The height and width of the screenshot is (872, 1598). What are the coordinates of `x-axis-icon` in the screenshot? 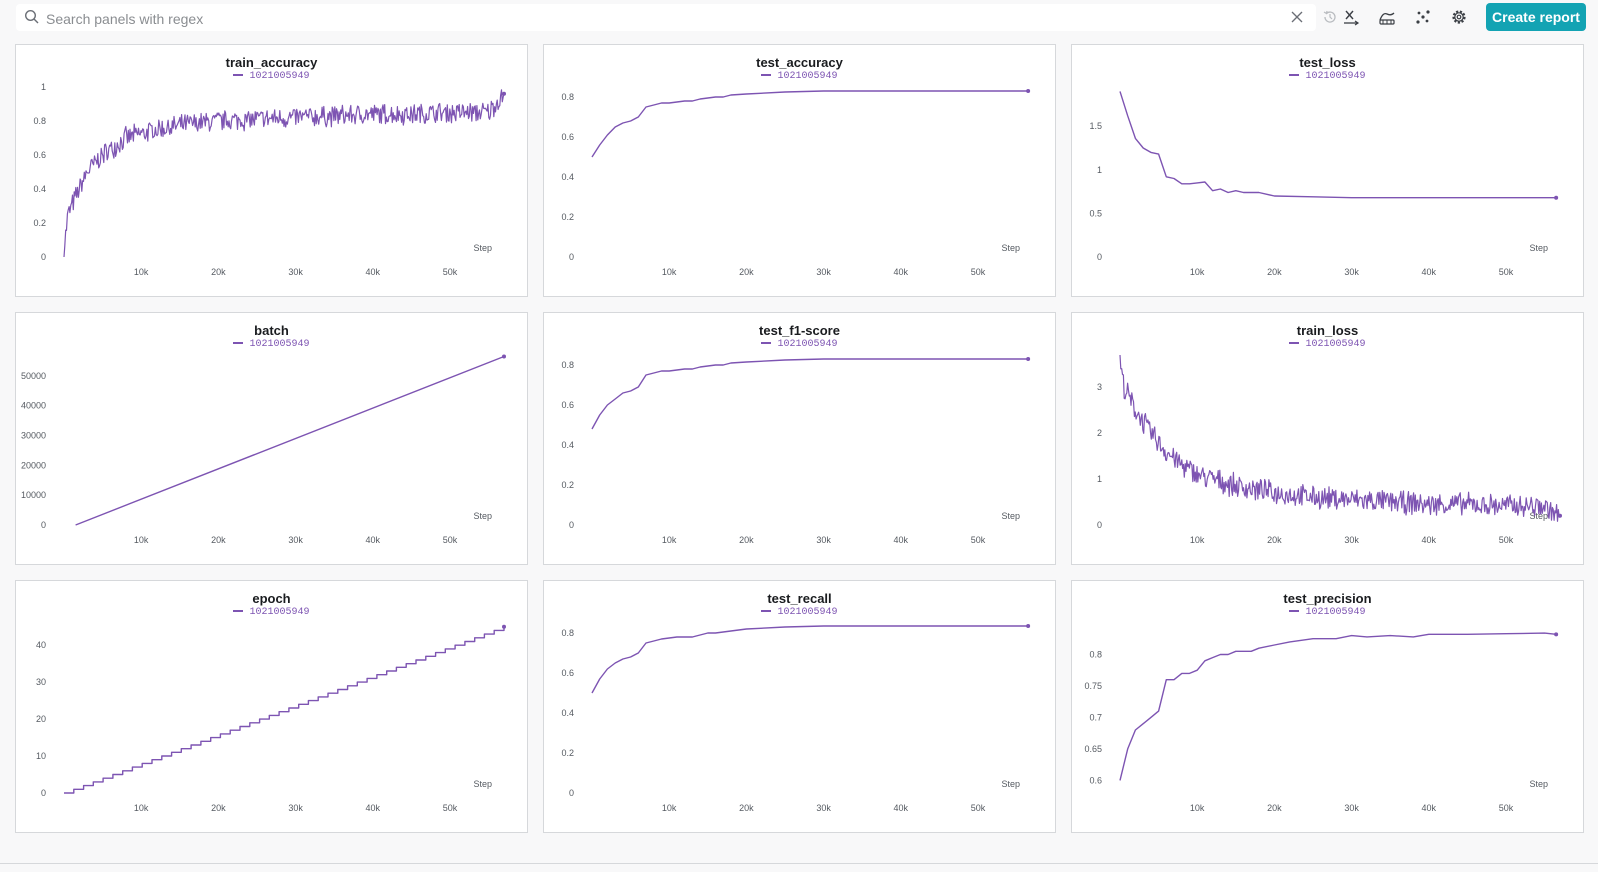 It's located at (1351, 17).